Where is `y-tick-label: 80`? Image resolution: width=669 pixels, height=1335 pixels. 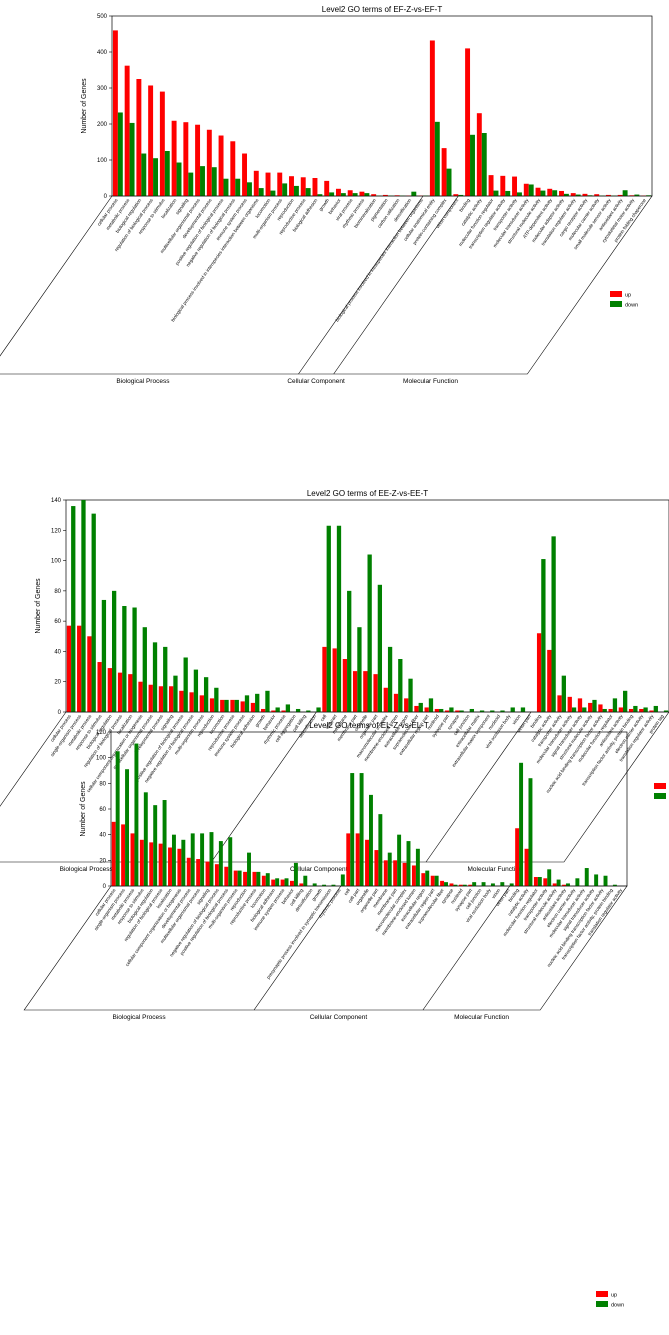 y-tick-label: 80 is located at coordinates (57, 592).